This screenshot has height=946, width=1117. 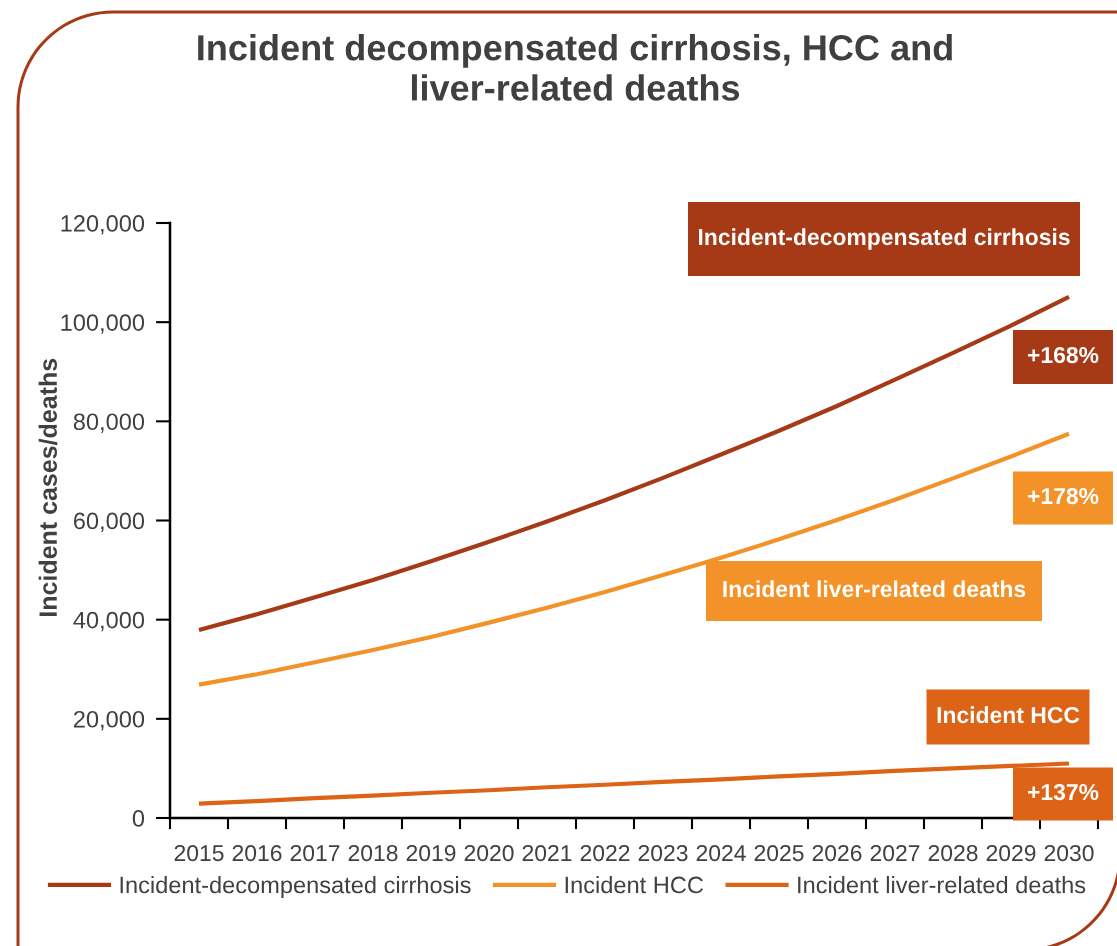 I want to click on annotation: Incident liver-related deaths, so click(x=874, y=589).